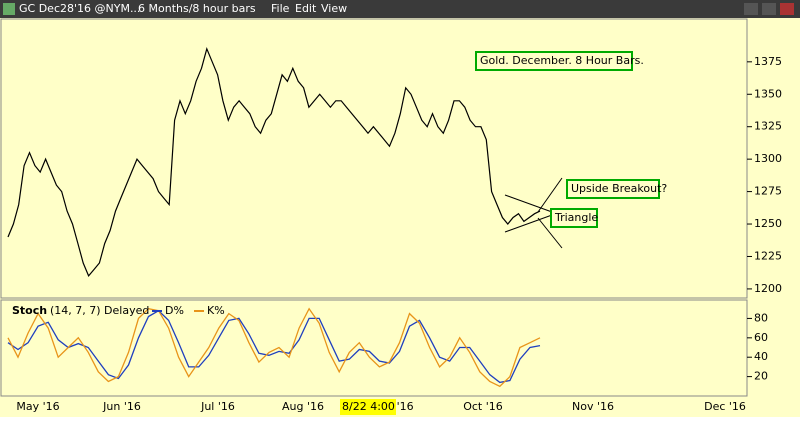 The width and height of the screenshot is (800, 421). Describe the element at coordinates (768, 61) in the screenshot. I see `y-tick-label: 1375` at that location.